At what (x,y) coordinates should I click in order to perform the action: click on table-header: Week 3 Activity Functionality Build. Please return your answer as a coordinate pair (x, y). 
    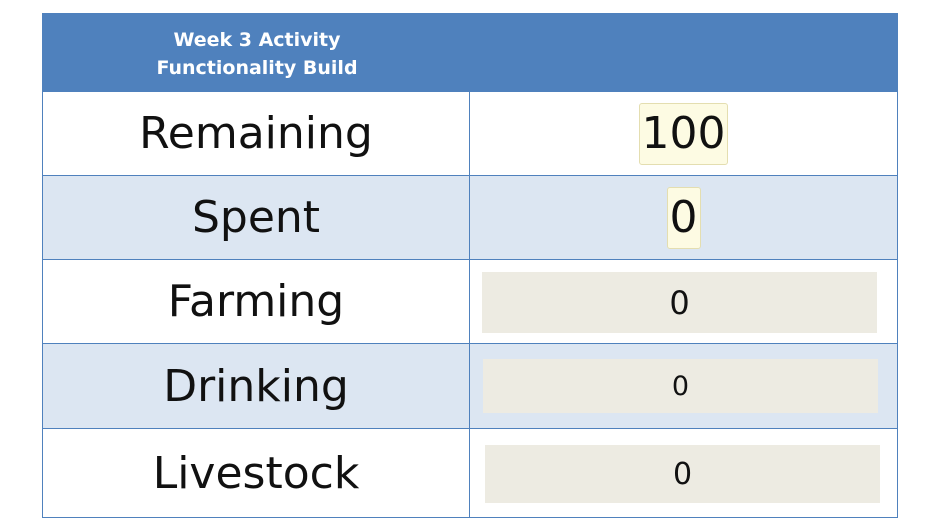
    Looking at the image, I should click on (470, 53).